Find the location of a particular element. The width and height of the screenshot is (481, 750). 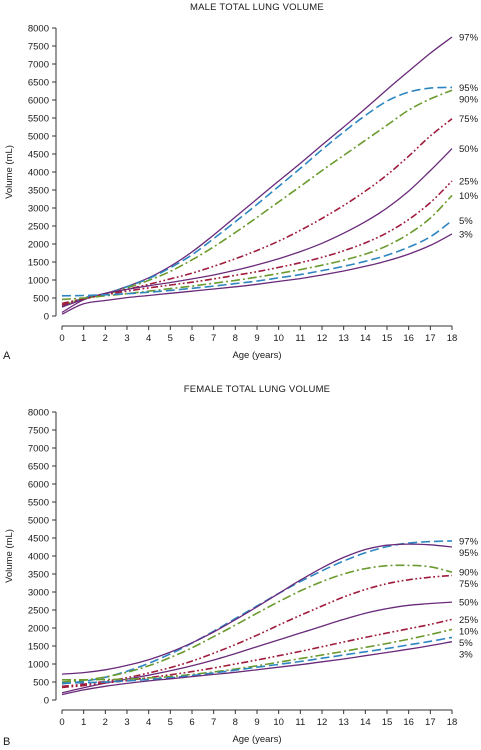

series-line-25pct is located at coordinates (257, 653).